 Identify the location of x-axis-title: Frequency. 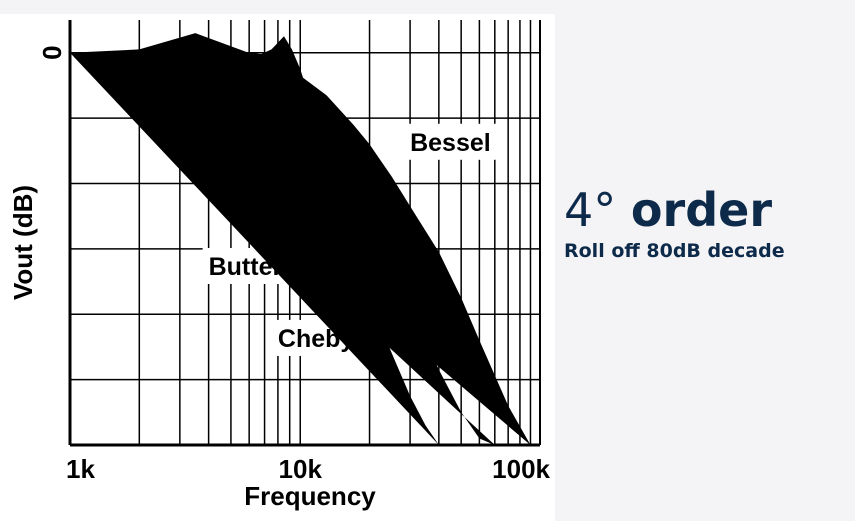
(310, 496).